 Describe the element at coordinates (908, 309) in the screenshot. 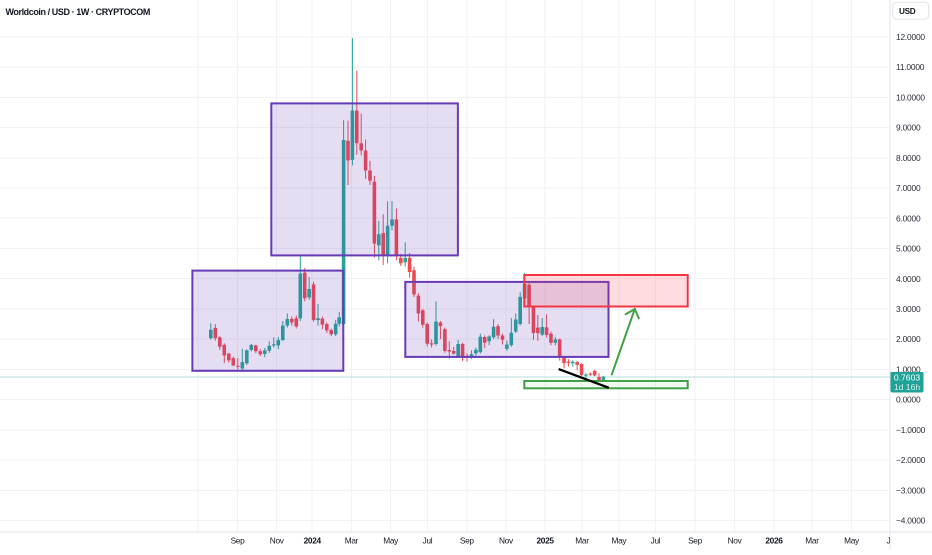

I see `svg-text: 3.0000` at that location.